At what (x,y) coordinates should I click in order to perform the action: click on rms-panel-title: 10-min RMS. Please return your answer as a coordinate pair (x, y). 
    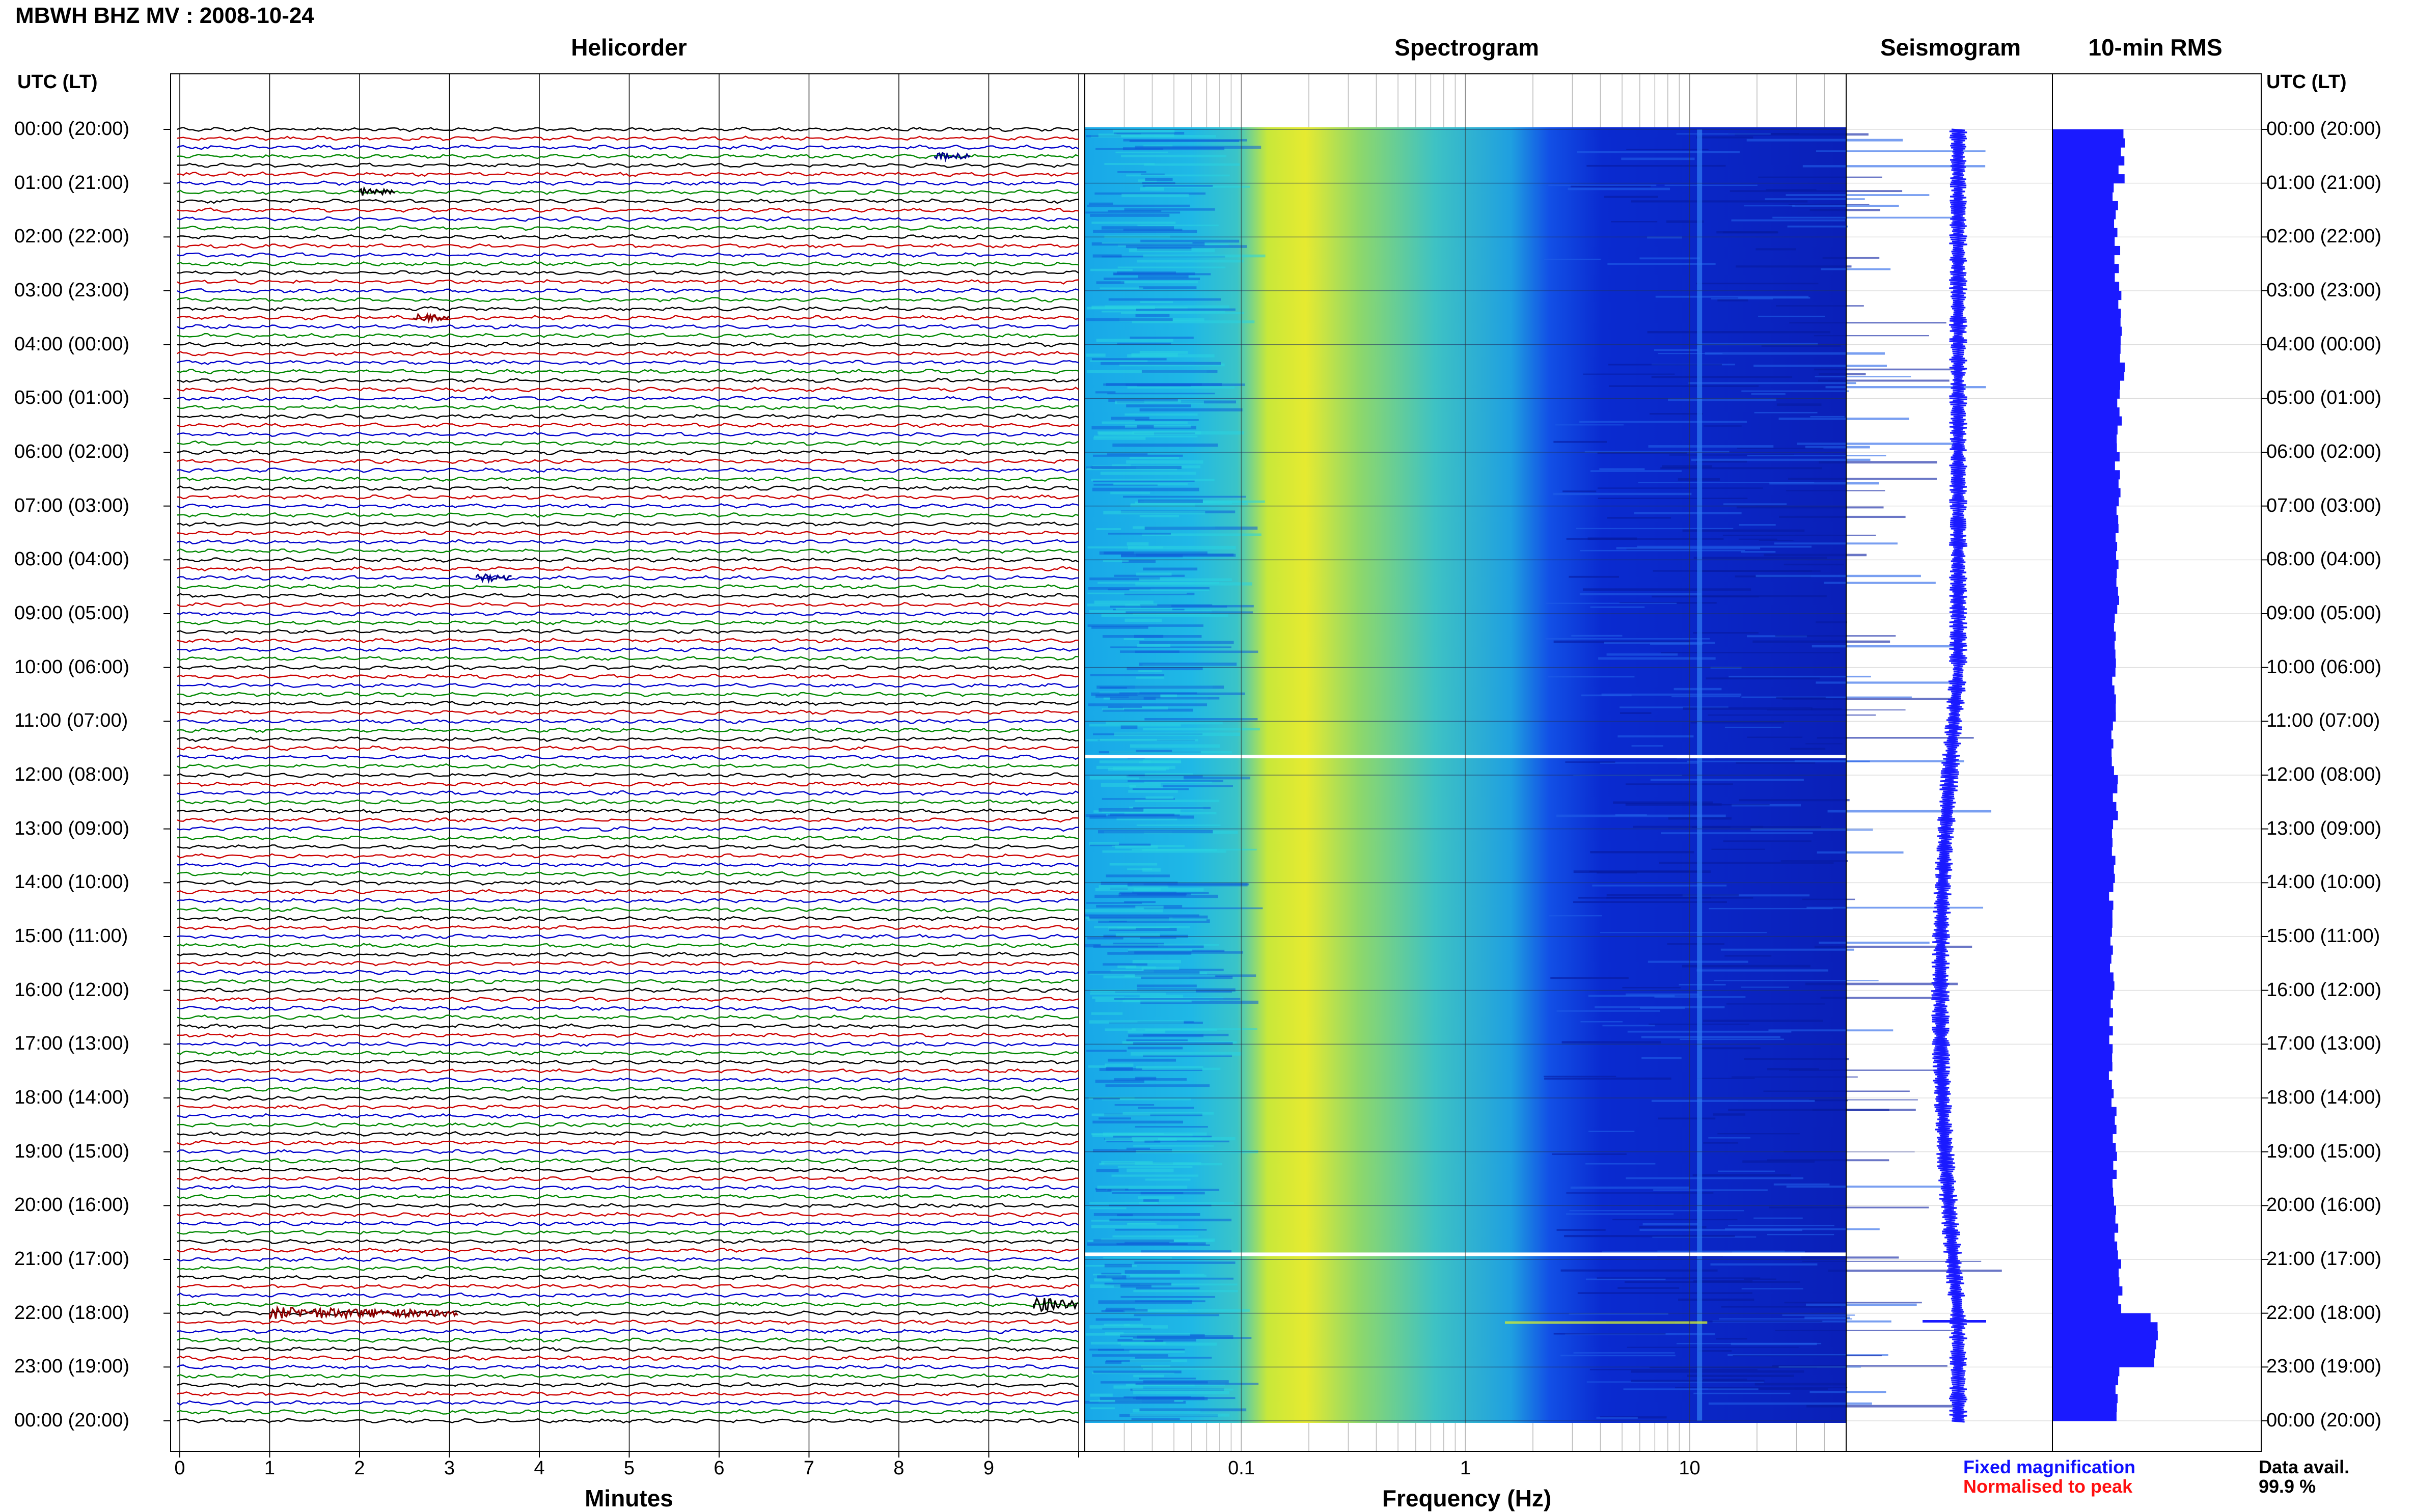
    Looking at the image, I should click on (2155, 47).